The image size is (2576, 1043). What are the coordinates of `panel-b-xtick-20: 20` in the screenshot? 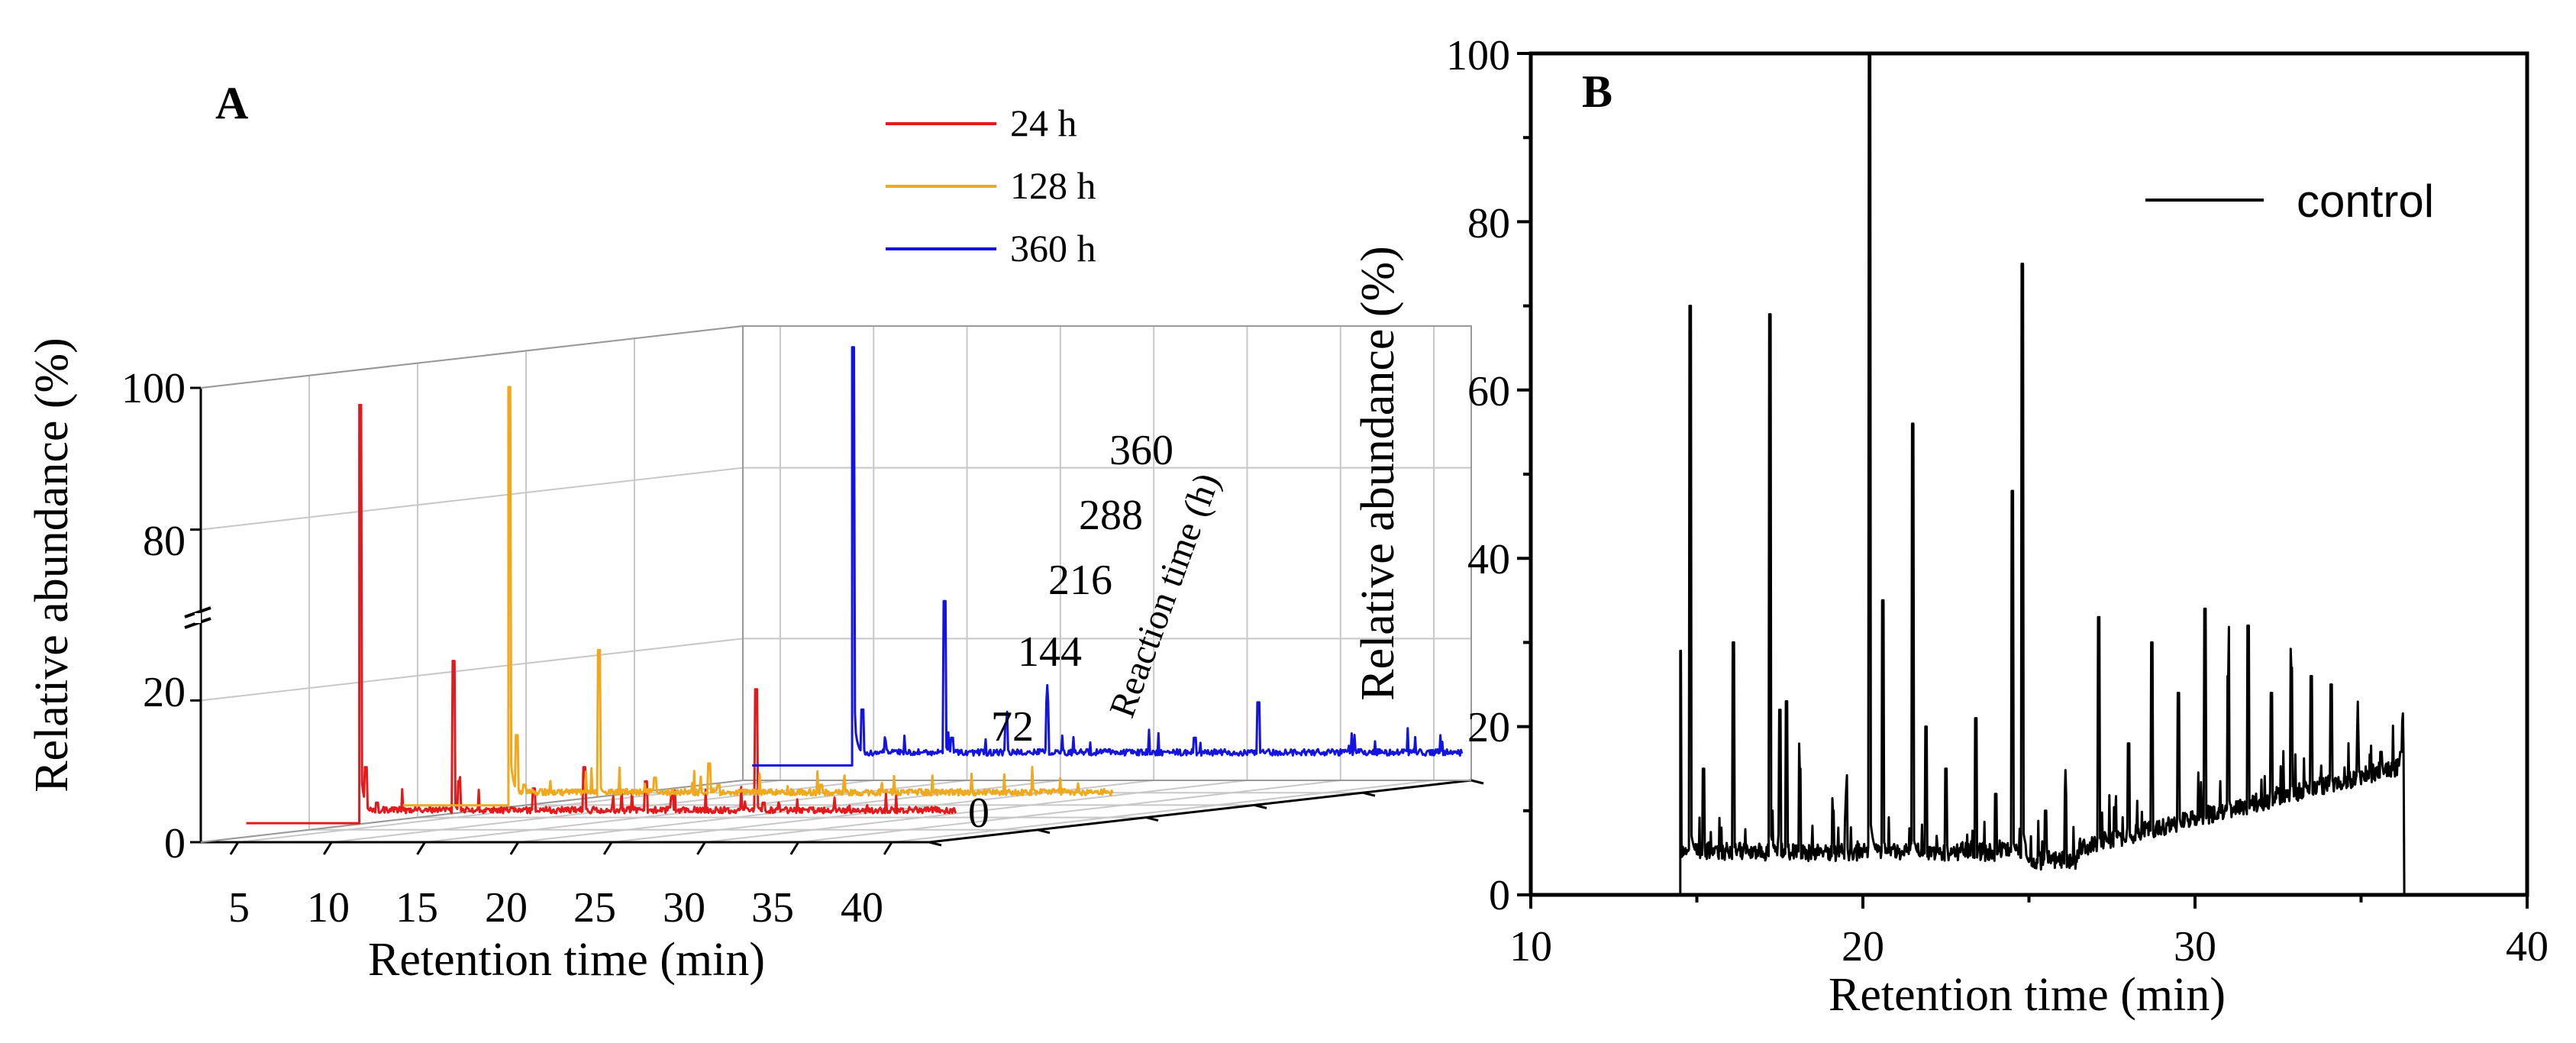 It's located at (1863, 946).